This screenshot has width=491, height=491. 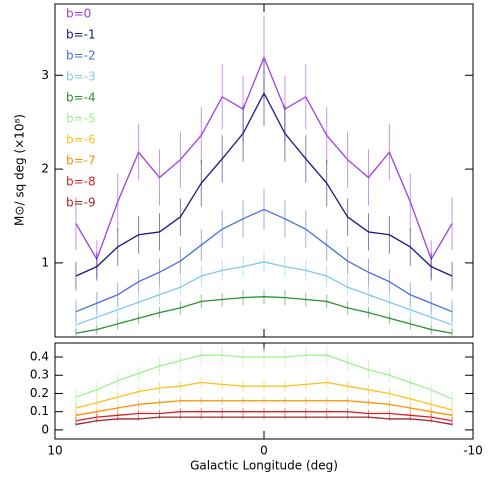 I want to click on y-tick-label: 3, so click(x=45, y=75).